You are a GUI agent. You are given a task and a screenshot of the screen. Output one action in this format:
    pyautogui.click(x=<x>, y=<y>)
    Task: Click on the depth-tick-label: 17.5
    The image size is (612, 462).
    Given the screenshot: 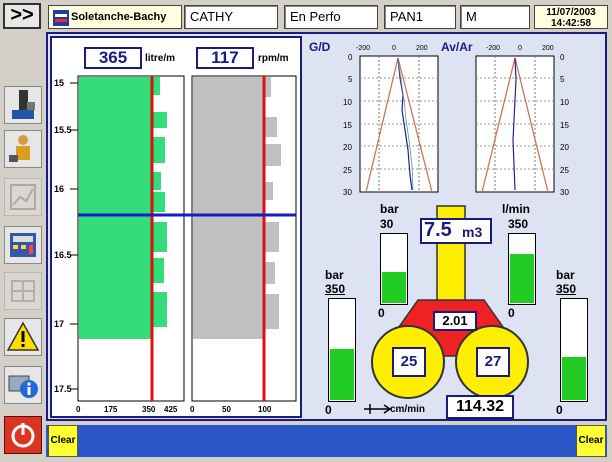 What is the action you would take?
    pyautogui.click(x=63, y=389)
    